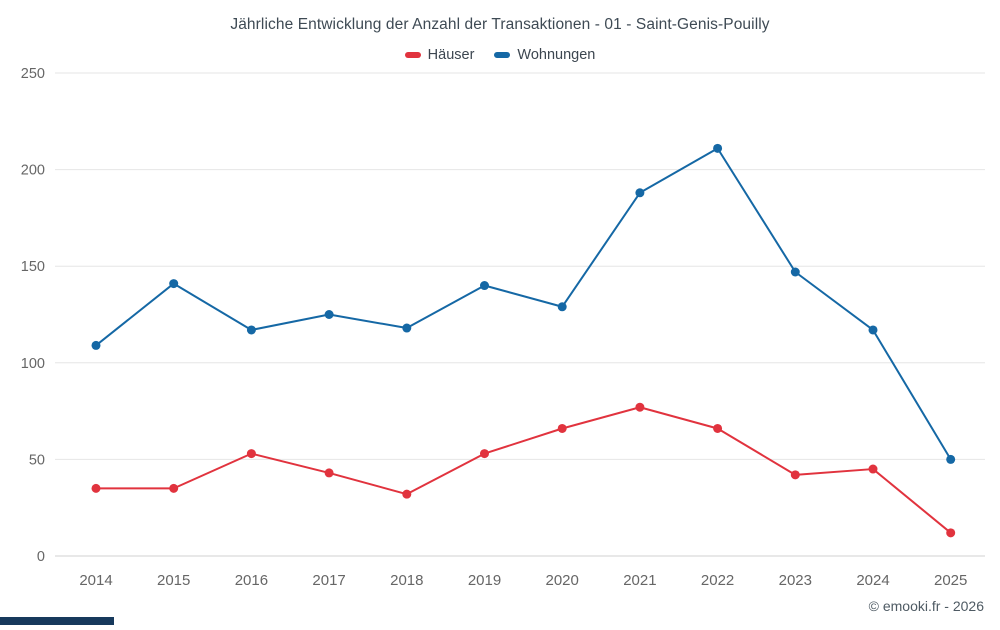 This screenshot has height=630, width=1000. Describe the element at coordinates (640, 407) in the screenshot. I see `data-point-häuser-2021` at that location.